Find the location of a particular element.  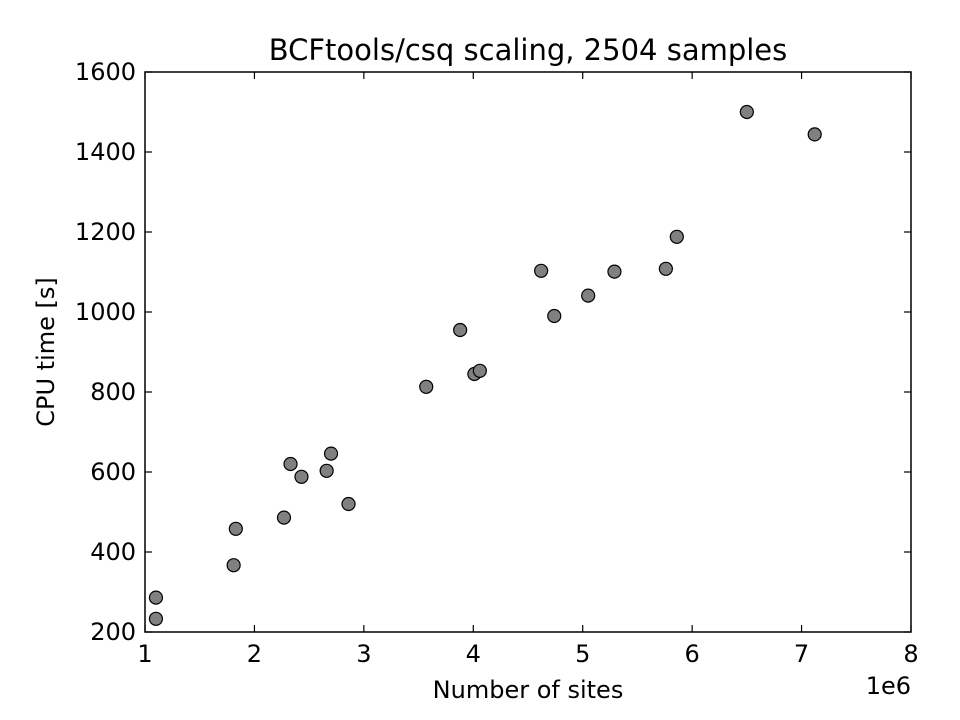

x-tick-label: 7 is located at coordinates (801, 654).